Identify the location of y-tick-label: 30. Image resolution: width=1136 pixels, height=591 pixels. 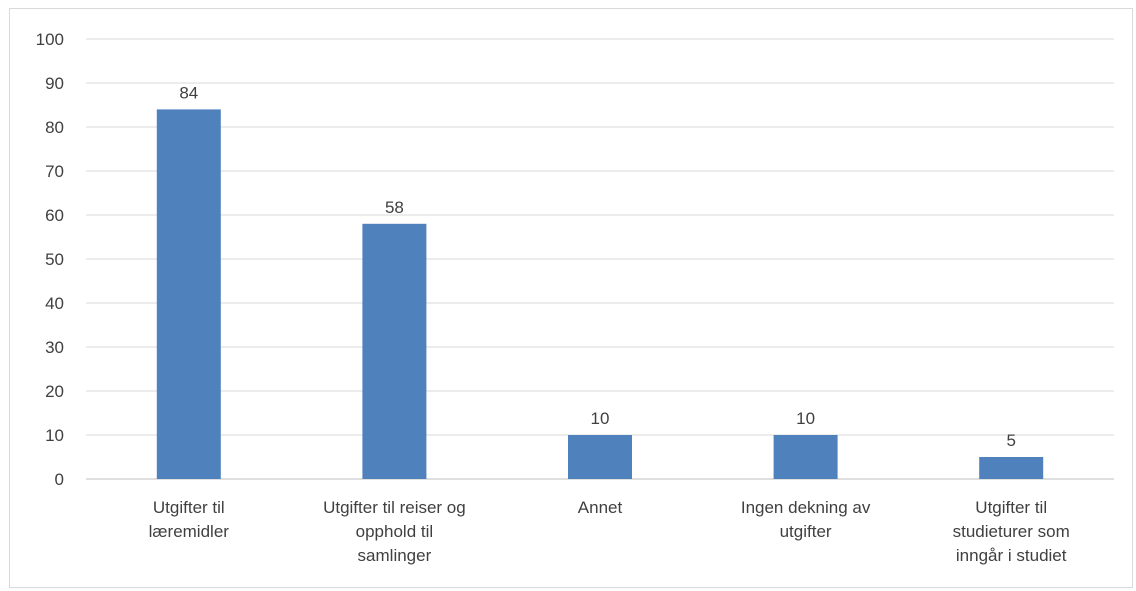
(54, 347).